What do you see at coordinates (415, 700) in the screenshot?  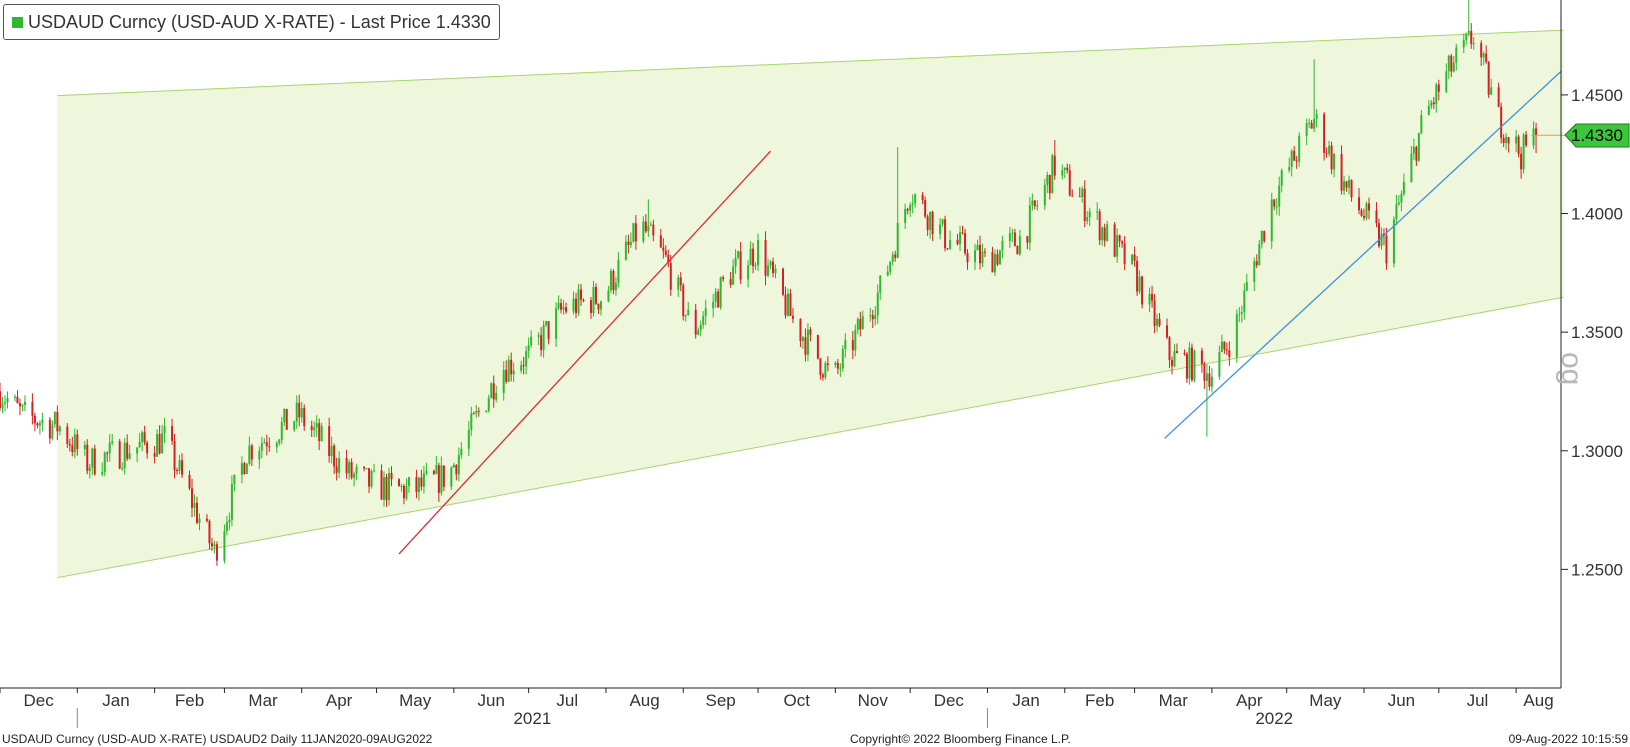 I see `x-tick-label: May` at bounding box center [415, 700].